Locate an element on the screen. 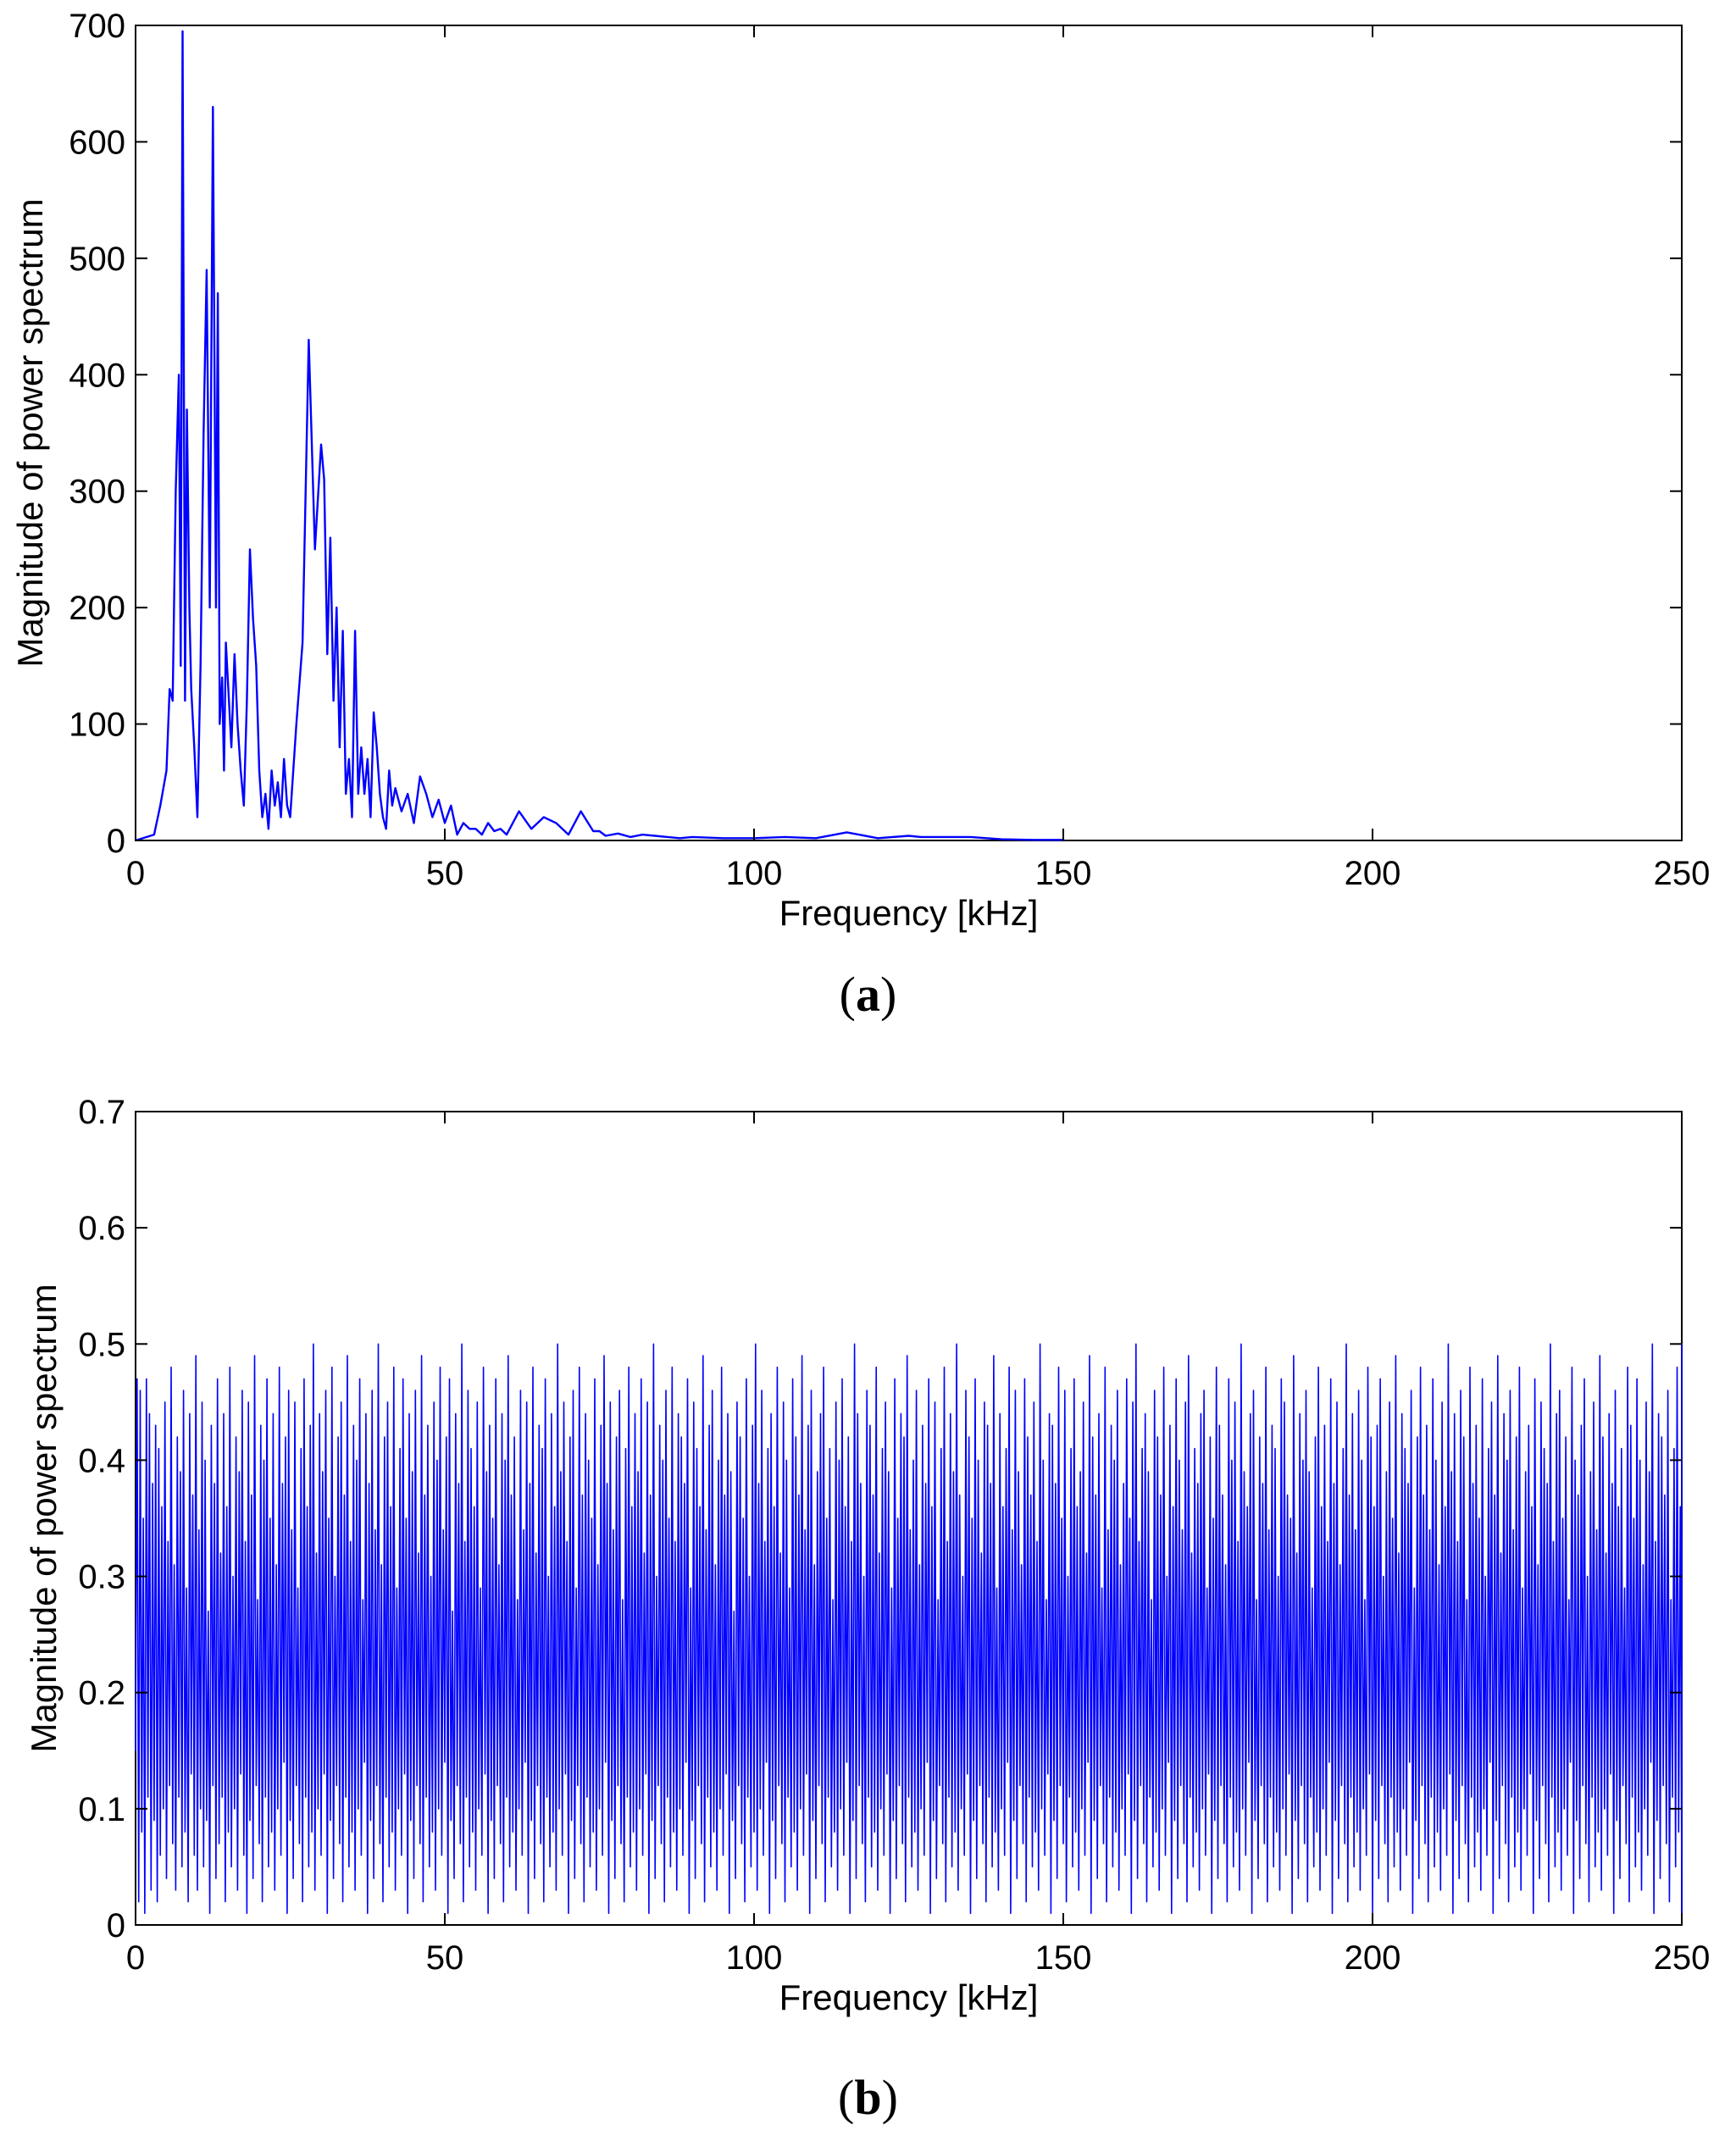 The height and width of the screenshot is (2141, 1736). y-tick-label-b-0: 0 is located at coordinates (116, 1925).